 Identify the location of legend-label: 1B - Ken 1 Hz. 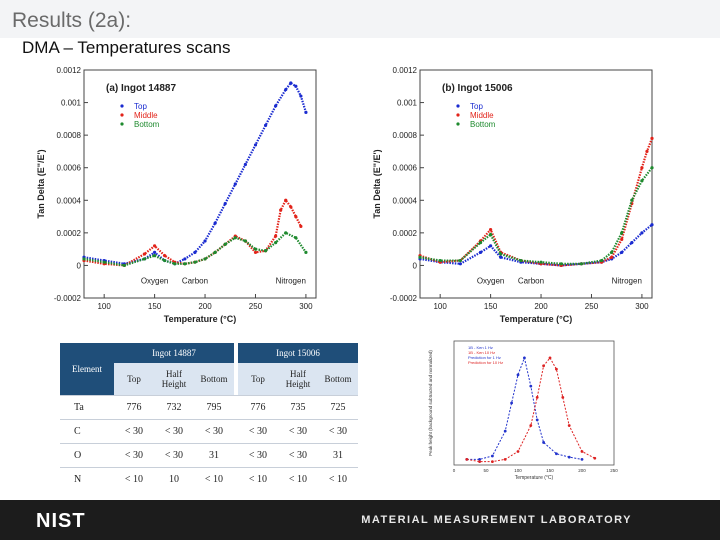
(480, 347).